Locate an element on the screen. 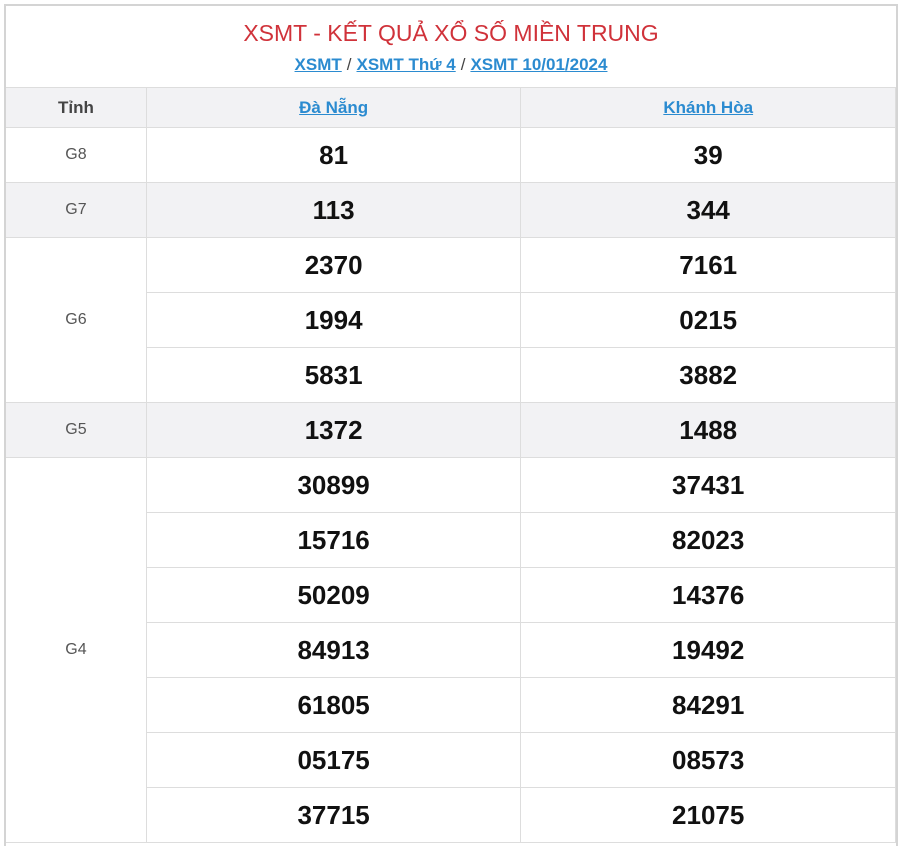 The image size is (900, 846). header-tinh: Tỉnh is located at coordinates (76, 107).